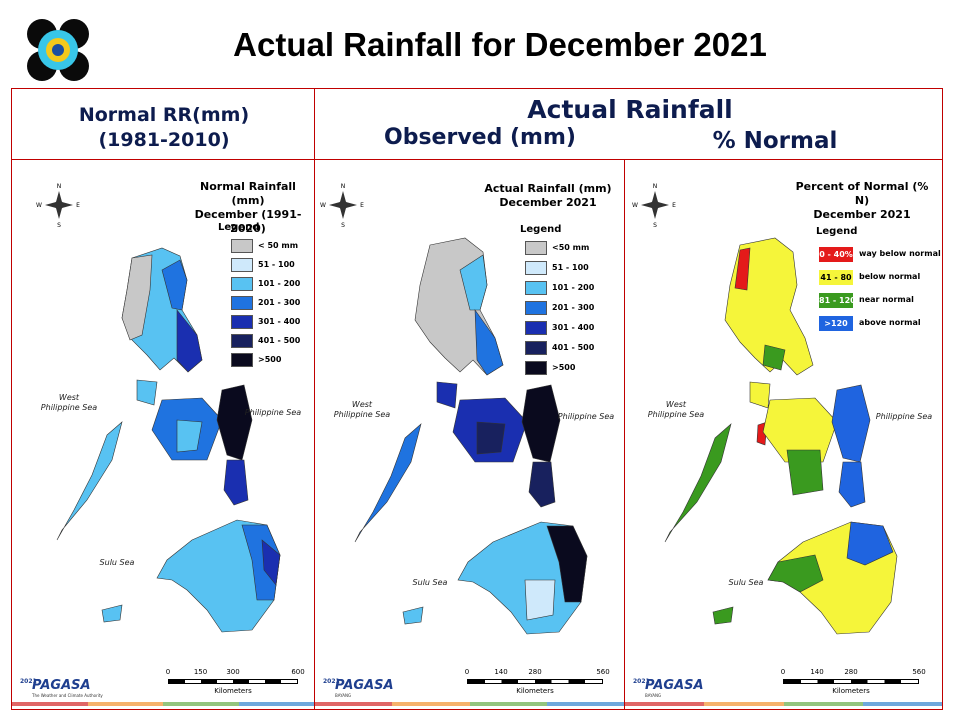  I want to click on legend-swatch: >120, so click(836, 323).